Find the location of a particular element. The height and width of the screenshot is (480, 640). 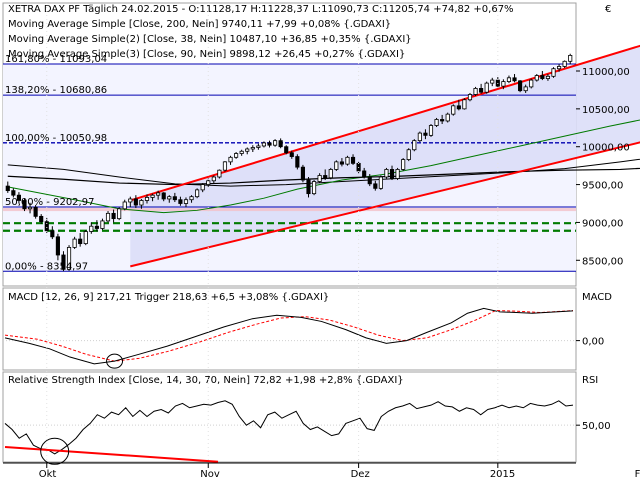

resistance-band is located at coordinates (289, 210).